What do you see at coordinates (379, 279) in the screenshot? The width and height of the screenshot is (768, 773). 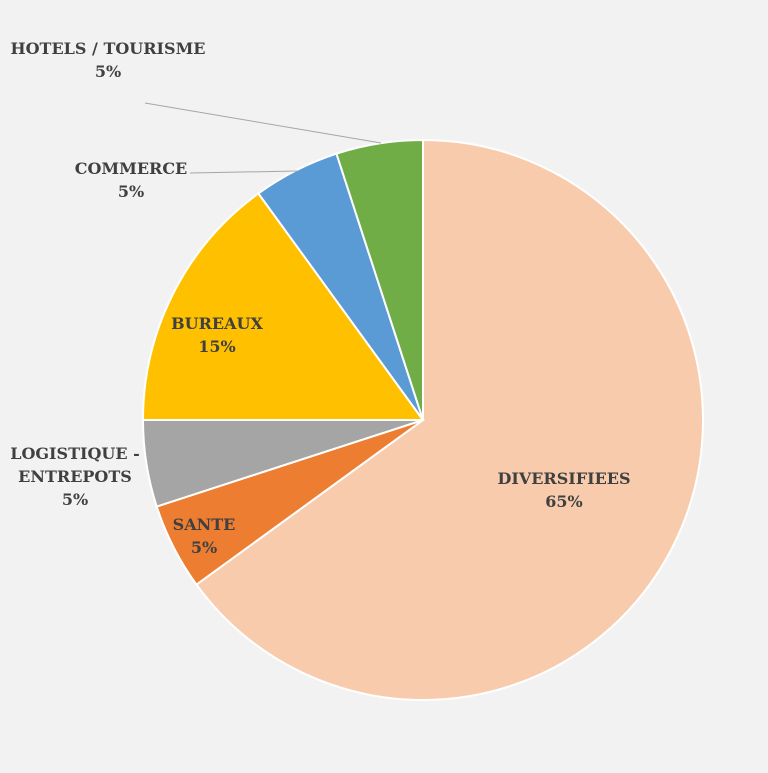 I see `pie-slice-hotels-tourisme` at bounding box center [379, 279].